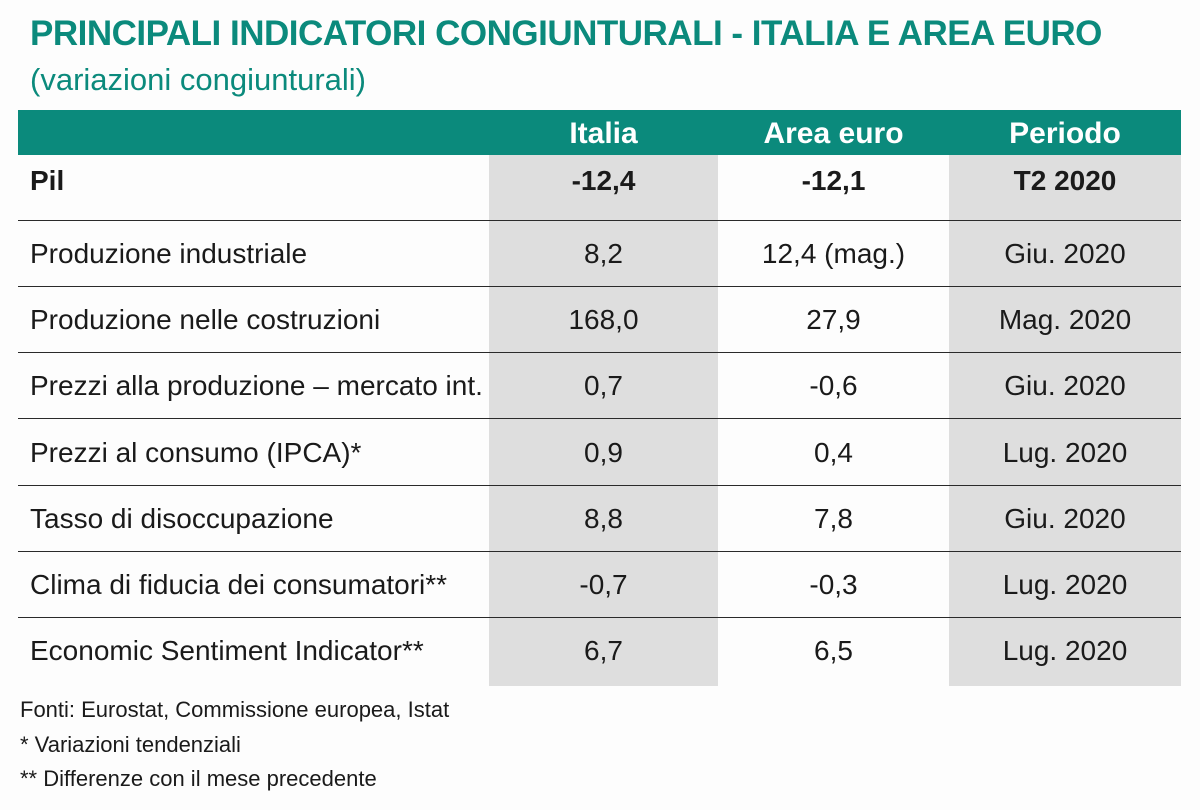  What do you see at coordinates (833, 133) in the screenshot?
I see `header-area-euro: Area euro` at bounding box center [833, 133].